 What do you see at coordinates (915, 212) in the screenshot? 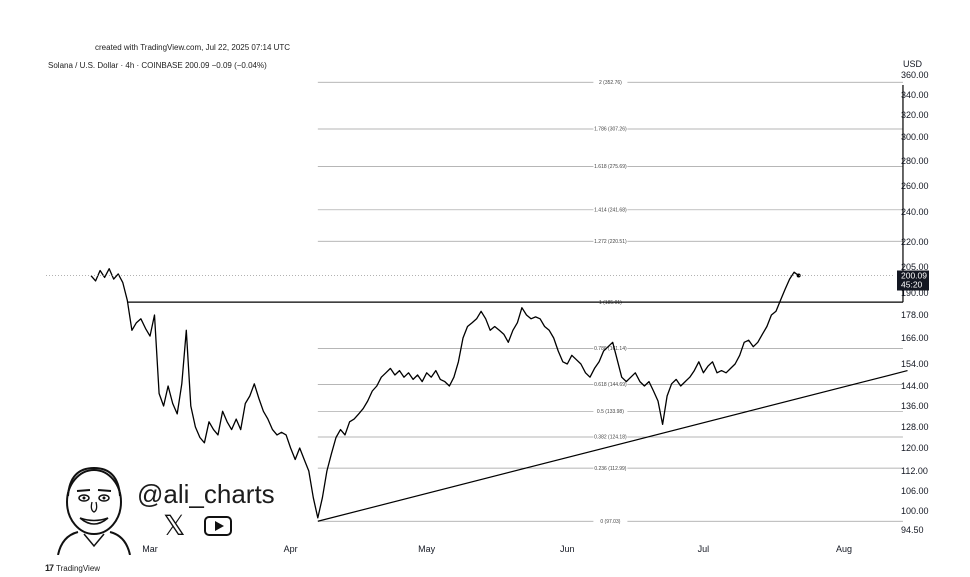
I see `price-tick-label: 240.00` at bounding box center [915, 212].